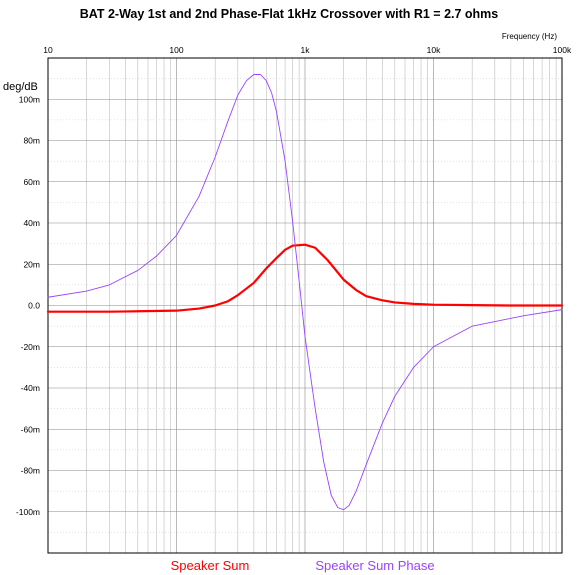 The image size is (578, 575). What do you see at coordinates (30, 388) in the screenshot?
I see `y-tick-label: -40m` at bounding box center [30, 388].